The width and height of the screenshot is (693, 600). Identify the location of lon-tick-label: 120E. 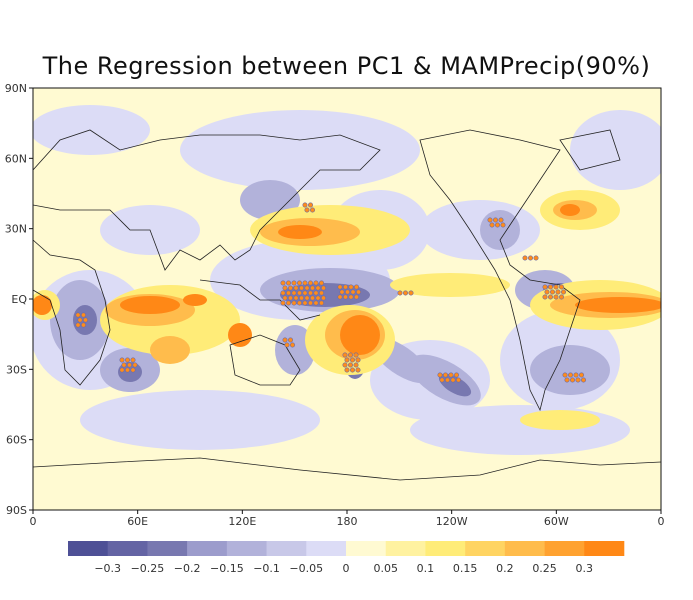
(242, 521).